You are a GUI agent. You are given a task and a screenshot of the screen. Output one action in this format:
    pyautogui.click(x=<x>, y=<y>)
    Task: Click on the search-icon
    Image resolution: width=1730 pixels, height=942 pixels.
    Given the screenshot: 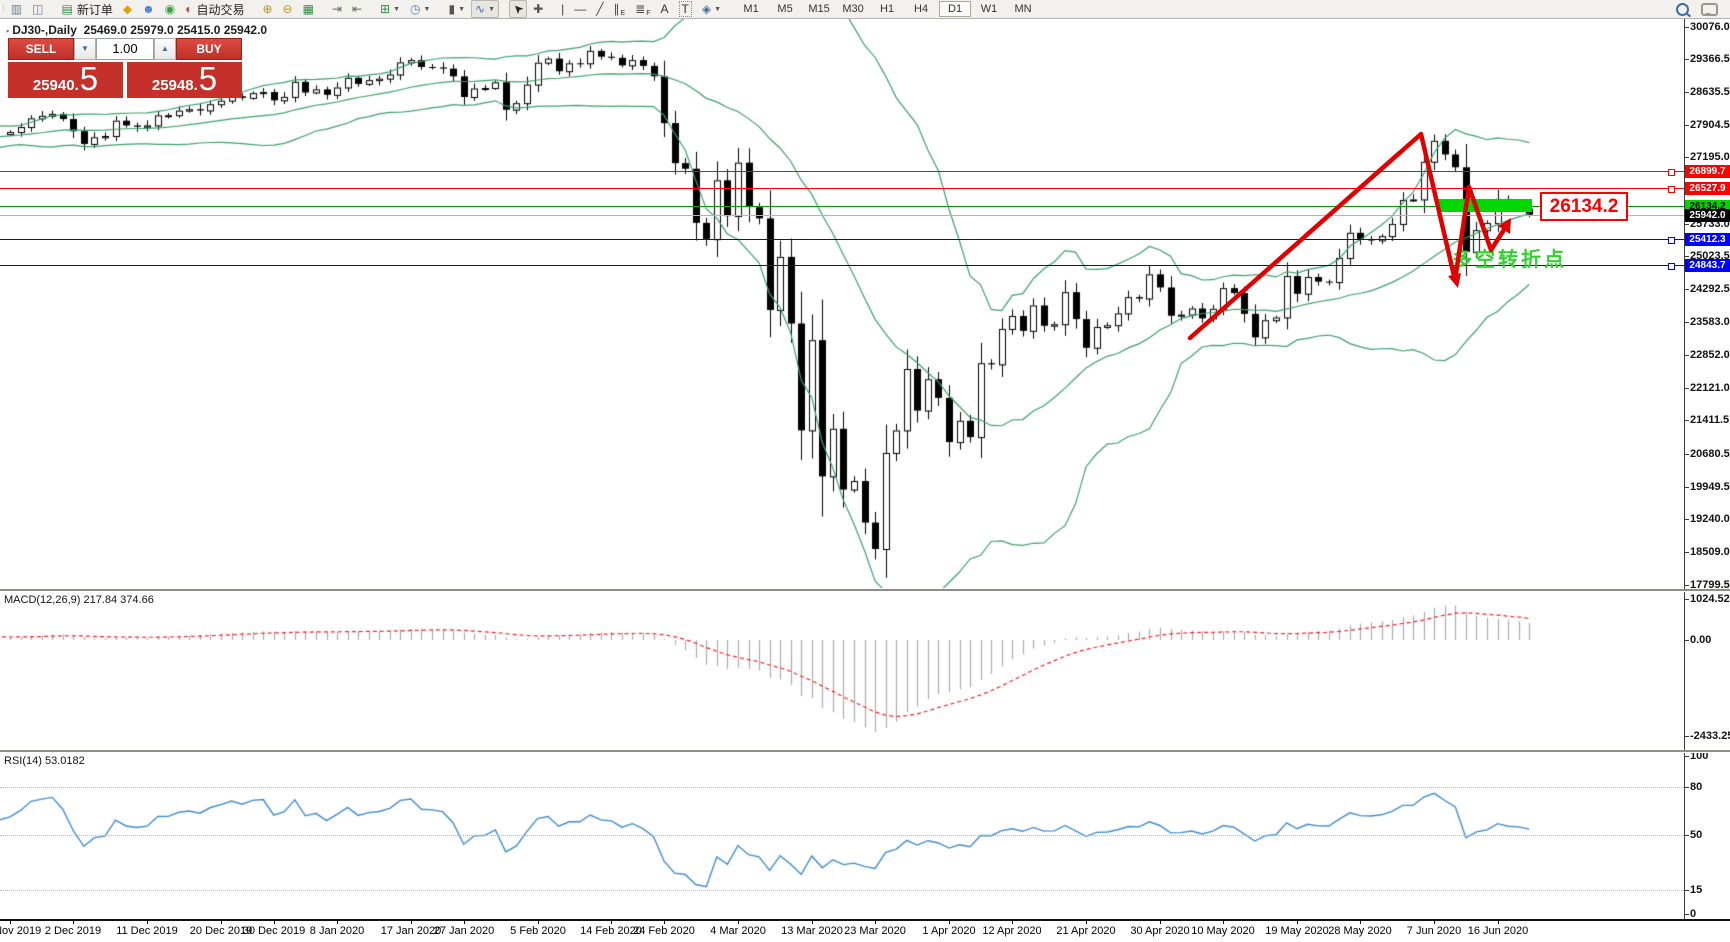 What is the action you would take?
    pyautogui.click(x=1682, y=9)
    